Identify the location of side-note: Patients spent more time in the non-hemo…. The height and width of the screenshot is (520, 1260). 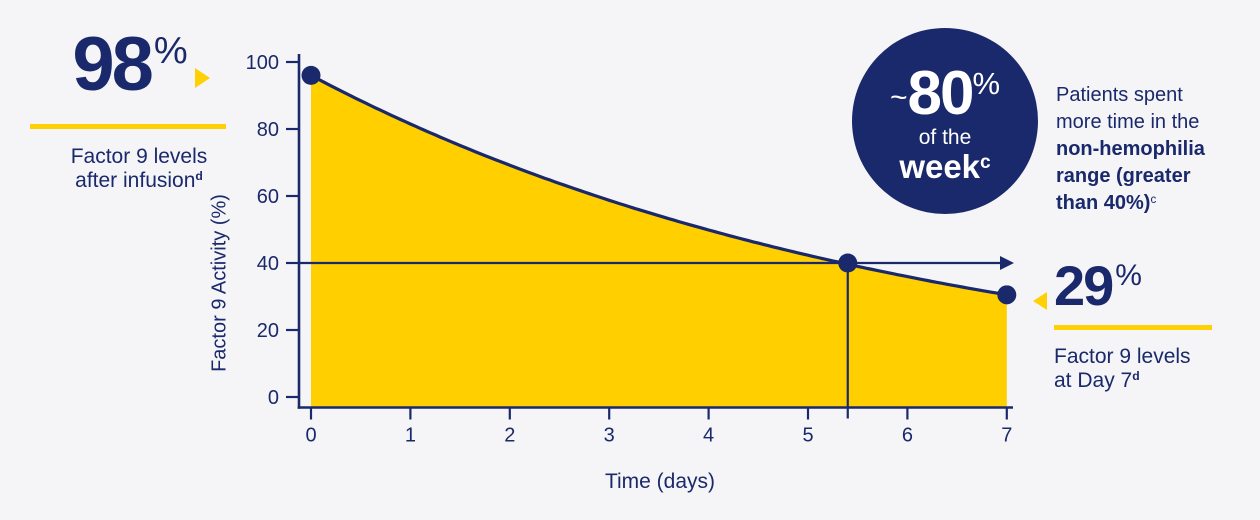
(1130, 149).